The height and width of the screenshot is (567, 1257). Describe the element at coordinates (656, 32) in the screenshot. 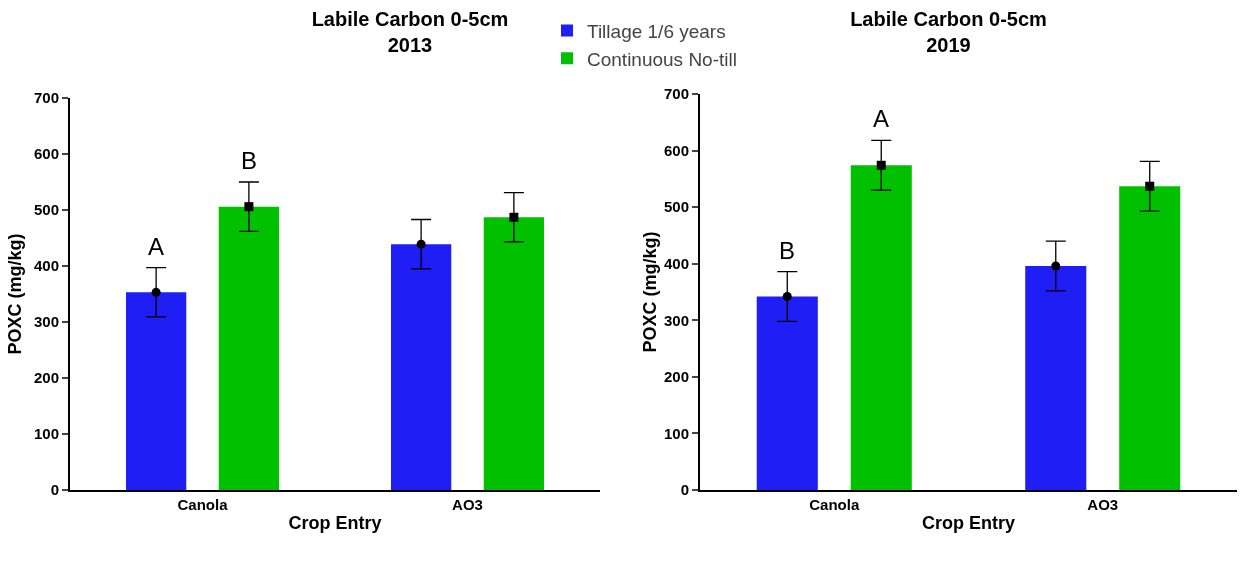

I see `legend-label: Tillage 1/6 years` at that location.